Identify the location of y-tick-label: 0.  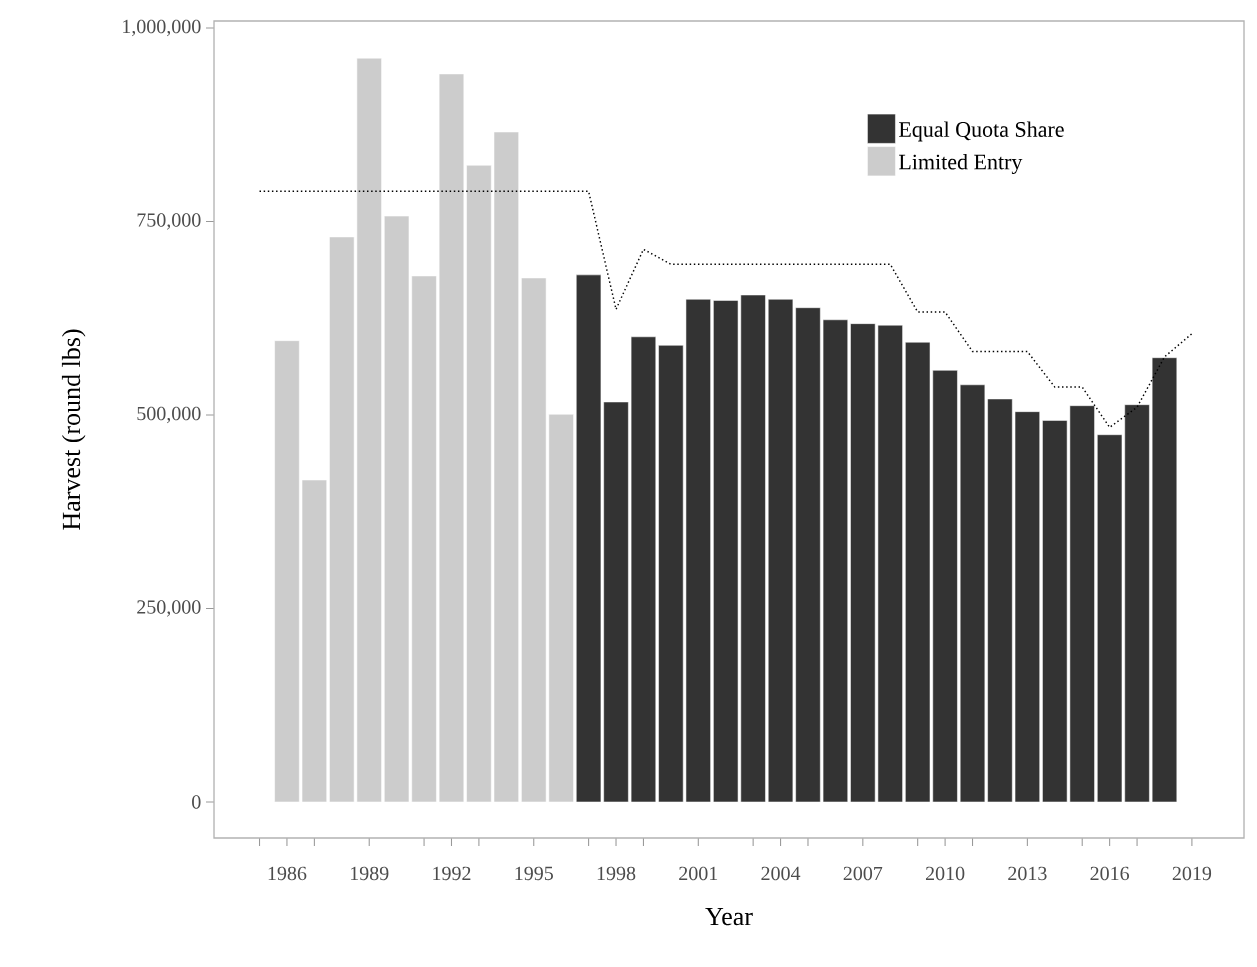
(196, 802).